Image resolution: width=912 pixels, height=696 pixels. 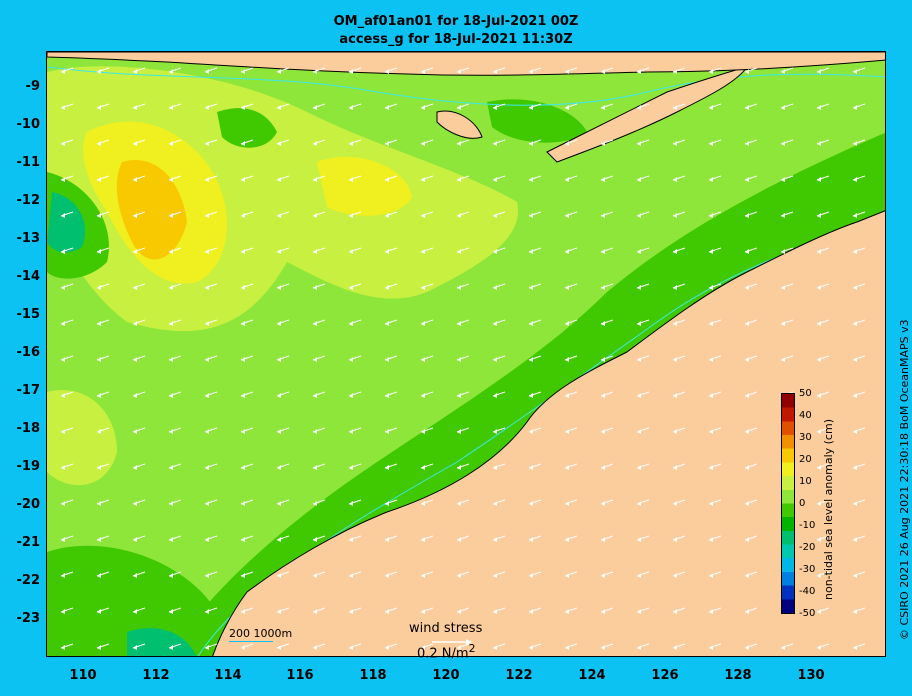 What do you see at coordinates (811, 675) in the screenshot?
I see `x-tick-label: 130` at bounding box center [811, 675].